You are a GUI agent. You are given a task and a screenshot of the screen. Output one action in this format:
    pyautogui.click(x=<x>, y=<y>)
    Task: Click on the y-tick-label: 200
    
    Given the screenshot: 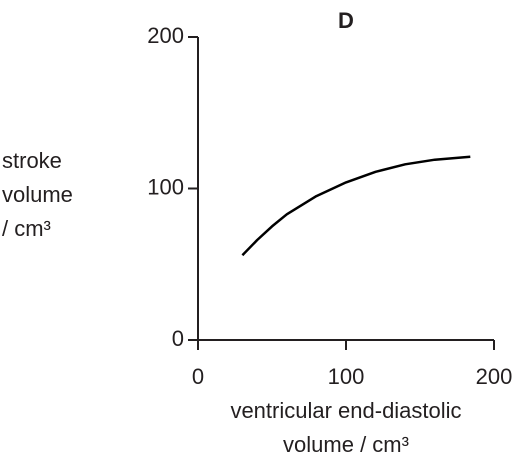 What is the action you would take?
    pyautogui.click(x=165, y=35)
    